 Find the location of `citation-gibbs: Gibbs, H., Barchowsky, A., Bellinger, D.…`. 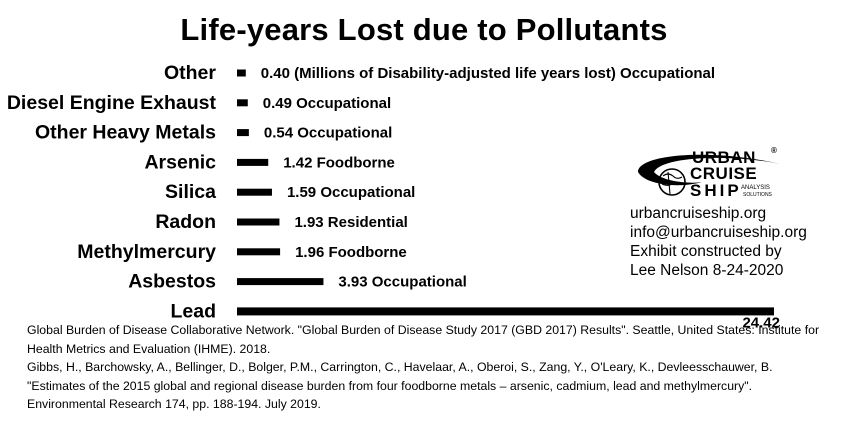

citation-gibbs: Gibbs, H., Barchowsky, A., Bellinger, D.… is located at coordinates (400, 386).